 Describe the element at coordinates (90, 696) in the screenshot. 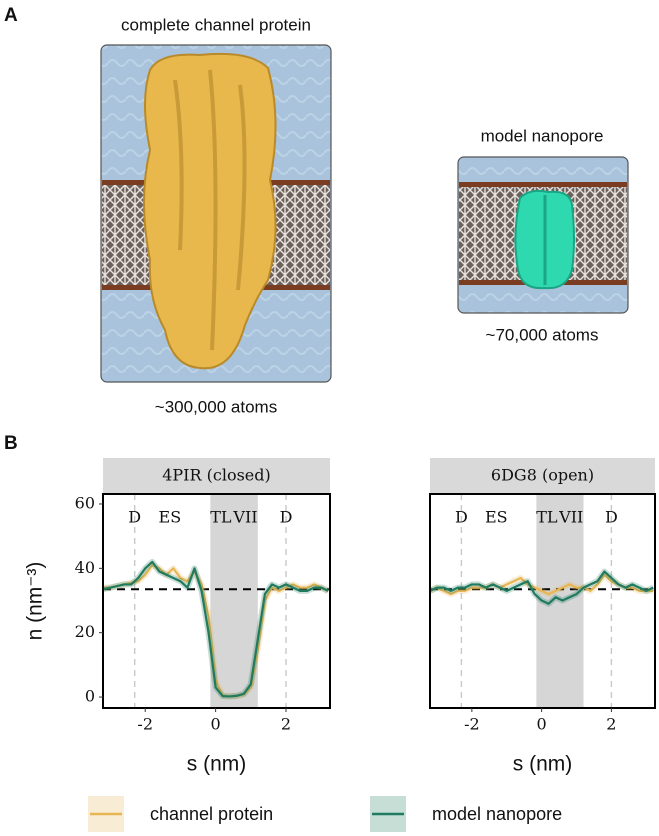

I see `y-tick-label: 0` at that location.